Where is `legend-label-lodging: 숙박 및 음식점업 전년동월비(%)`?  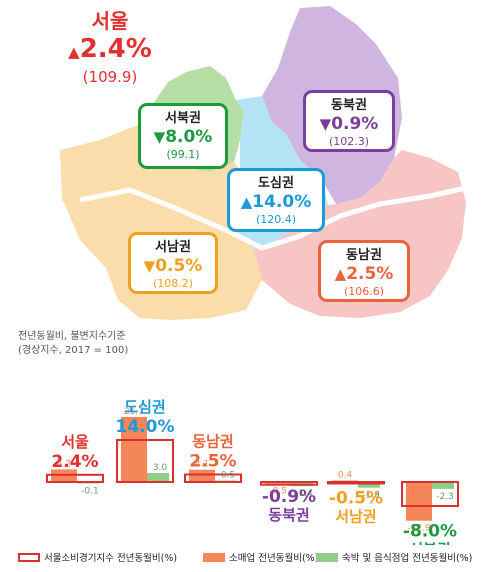 legend-label-lodging: 숙박 및 음식점업 전년동월비(%) is located at coordinates (407, 558).